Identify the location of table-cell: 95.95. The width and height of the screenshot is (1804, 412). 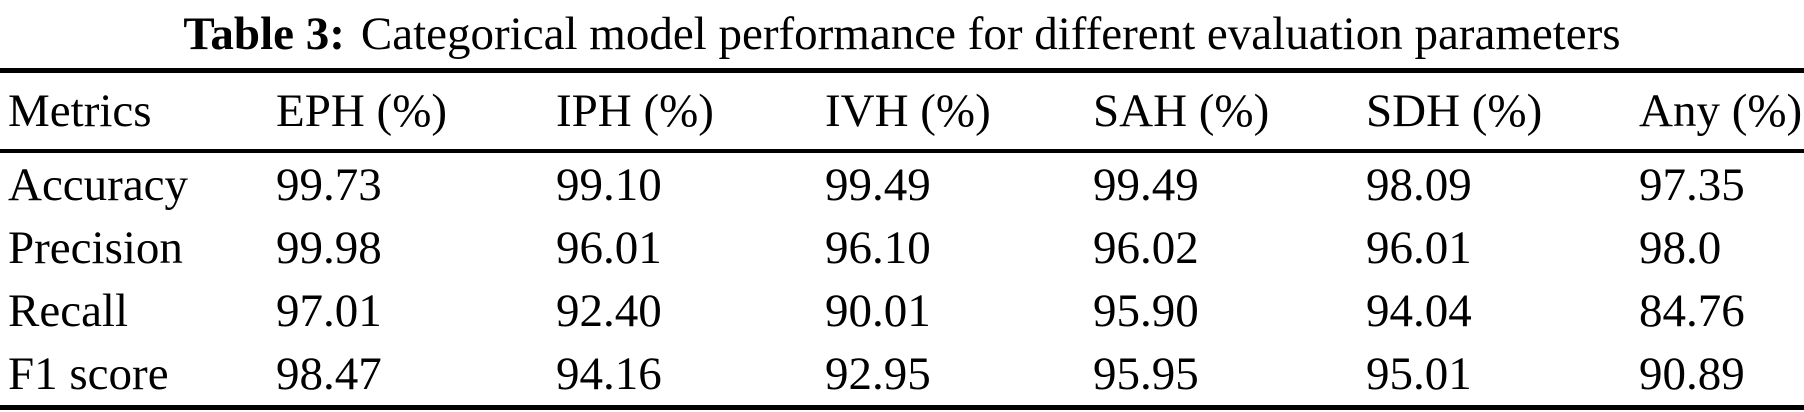
(1146, 373).